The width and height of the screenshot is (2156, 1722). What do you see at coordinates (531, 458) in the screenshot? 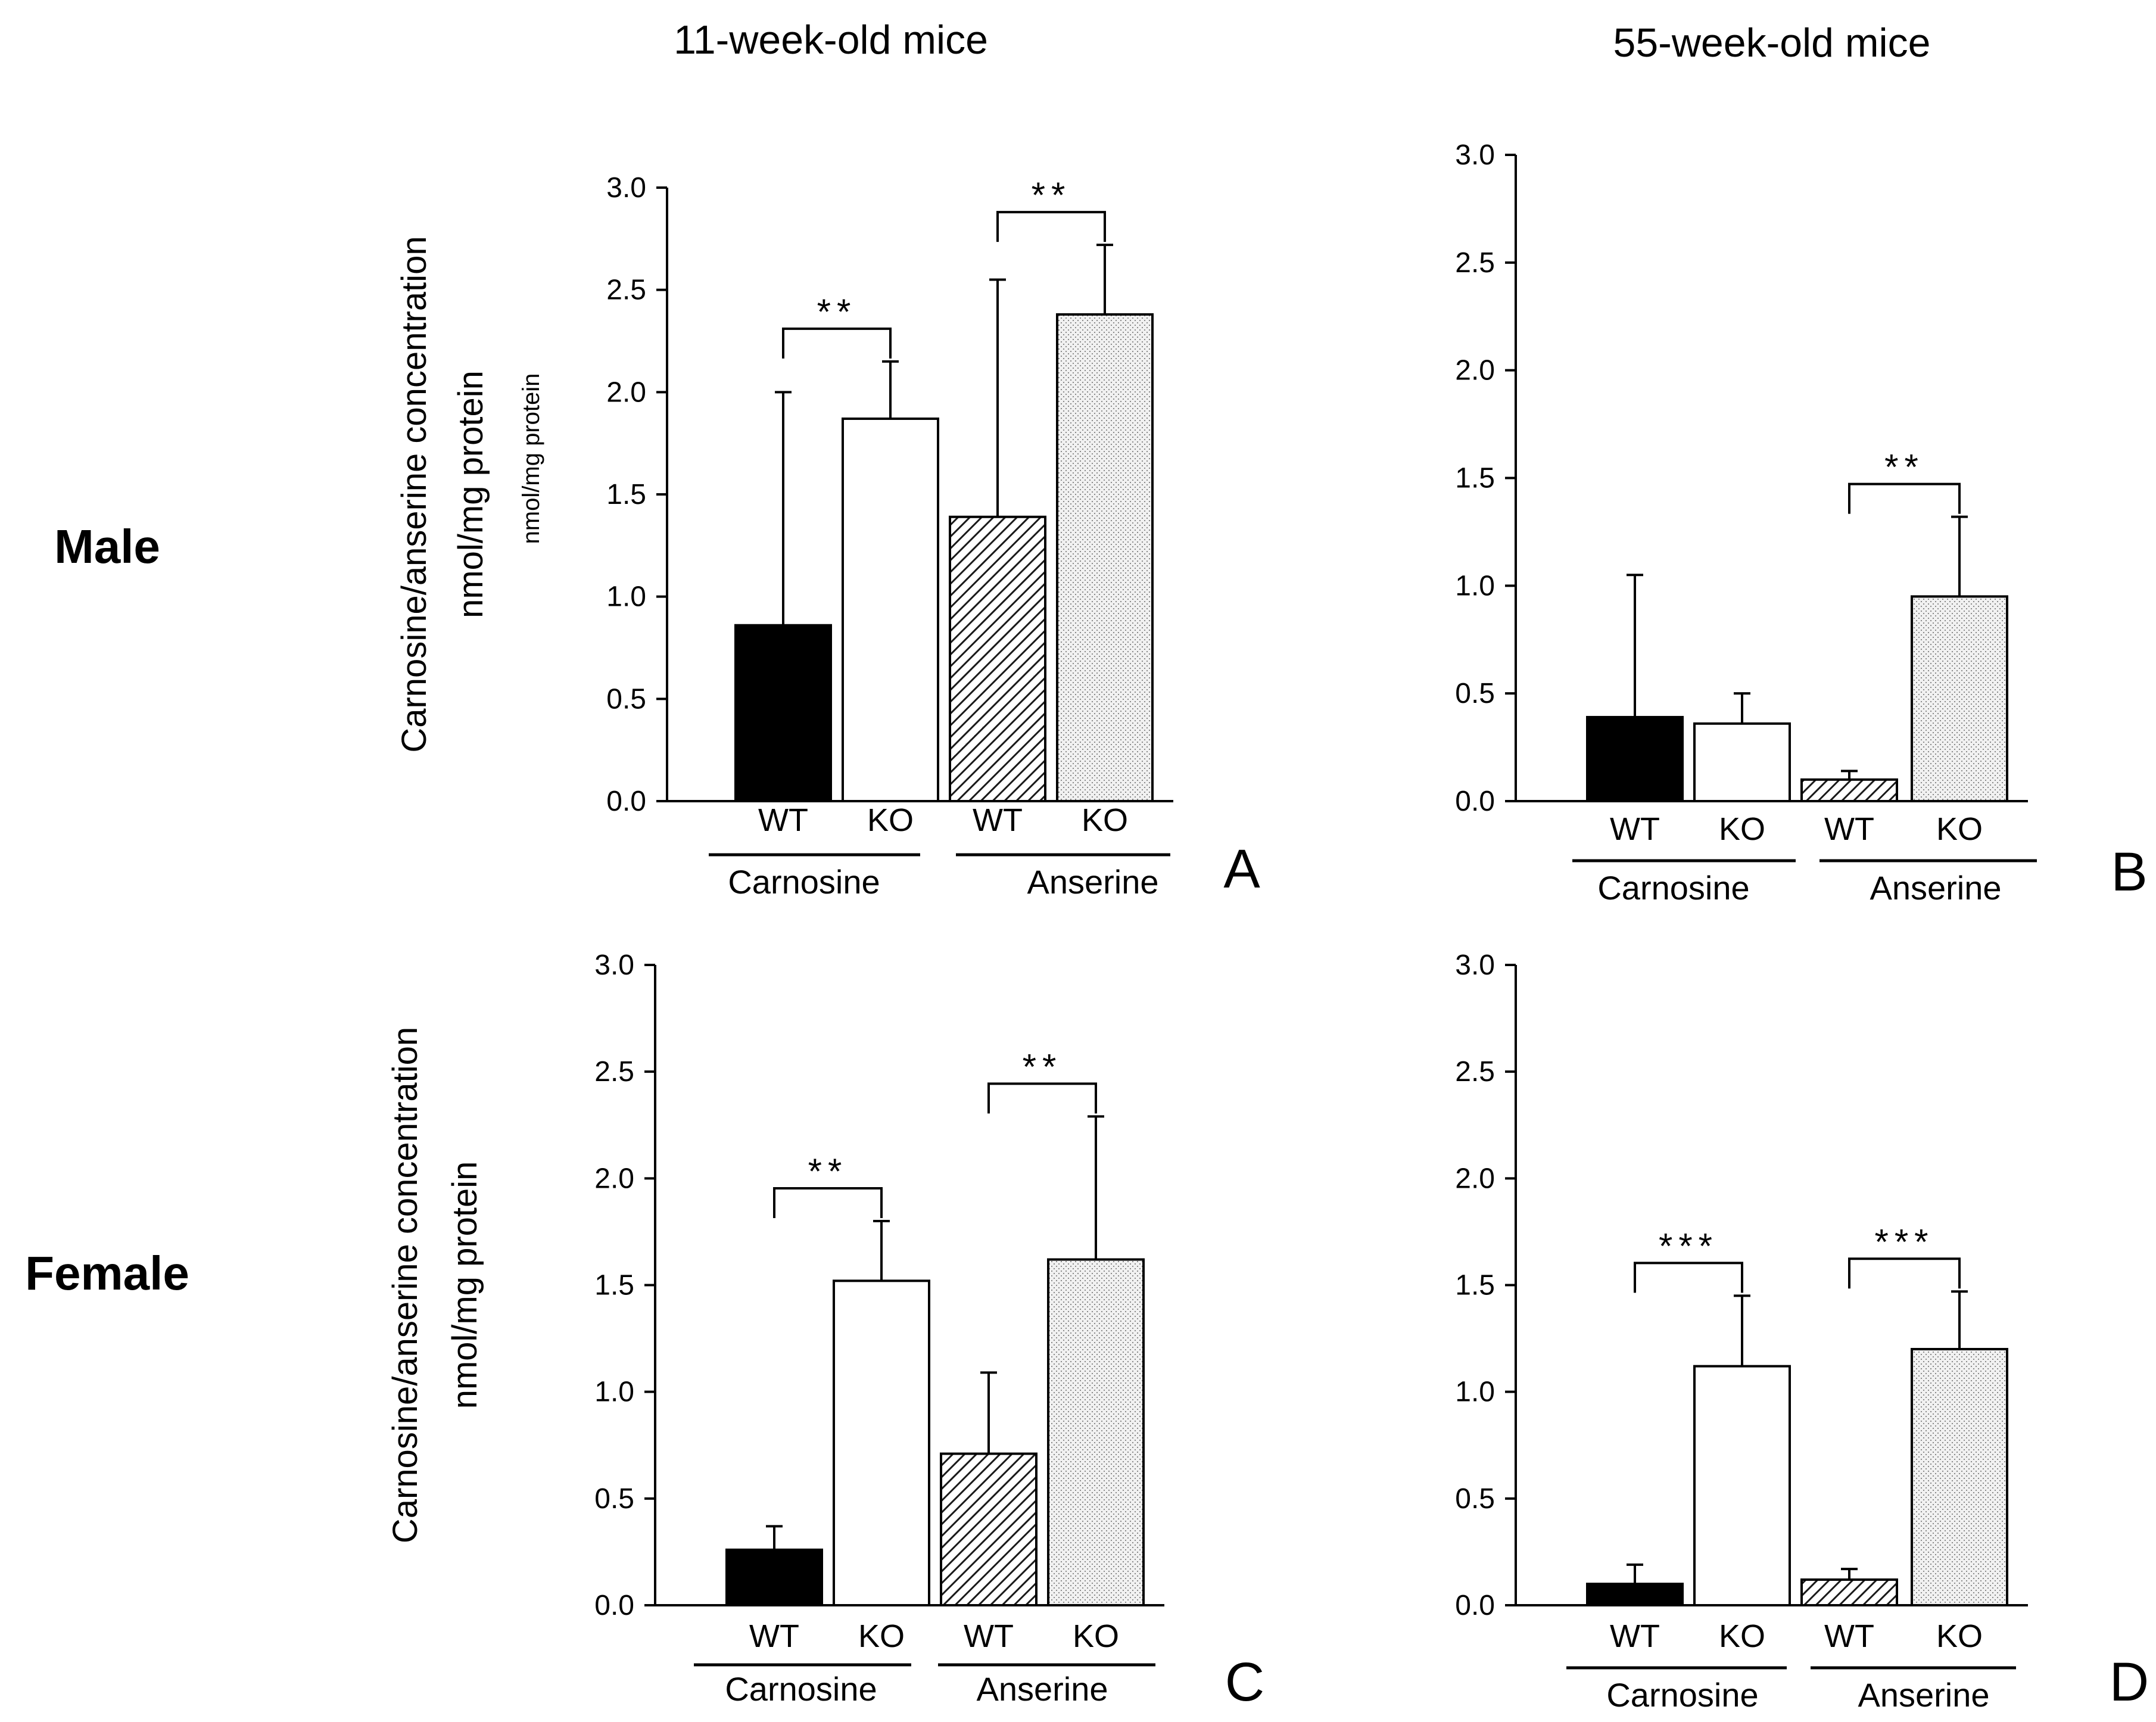
I see `y-axis-label-sub: nmol/mg protein` at bounding box center [531, 458].